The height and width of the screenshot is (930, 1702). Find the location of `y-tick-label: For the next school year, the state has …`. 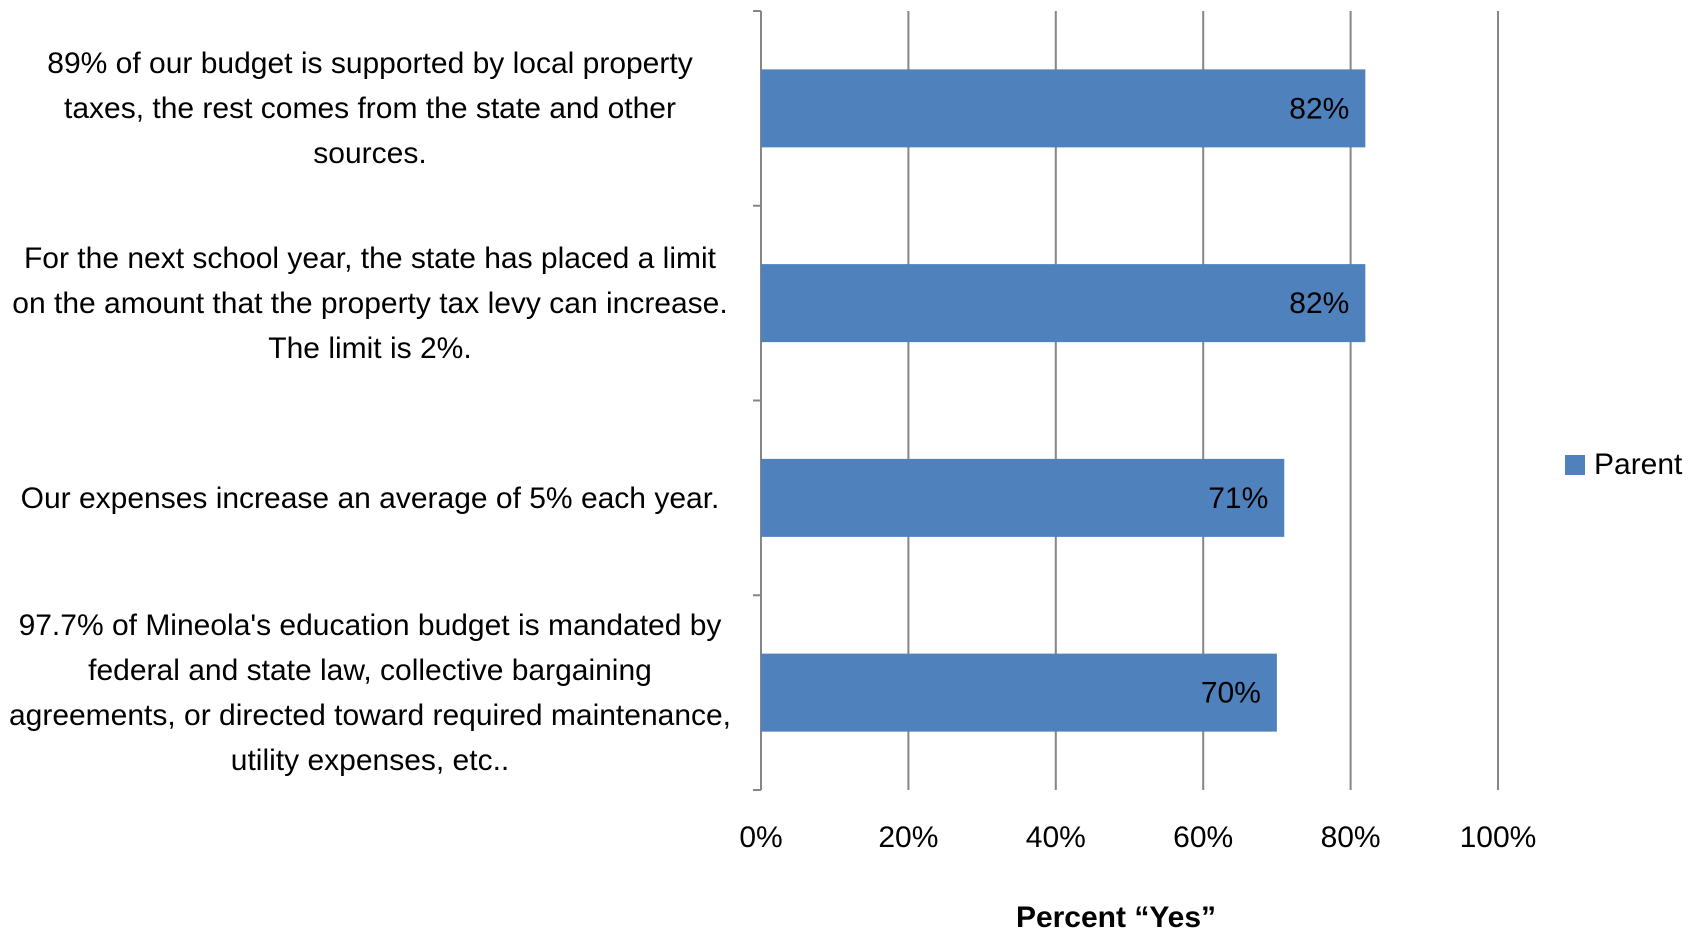

y-tick-label: For the next school year, the state has … is located at coordinates (370, 303).